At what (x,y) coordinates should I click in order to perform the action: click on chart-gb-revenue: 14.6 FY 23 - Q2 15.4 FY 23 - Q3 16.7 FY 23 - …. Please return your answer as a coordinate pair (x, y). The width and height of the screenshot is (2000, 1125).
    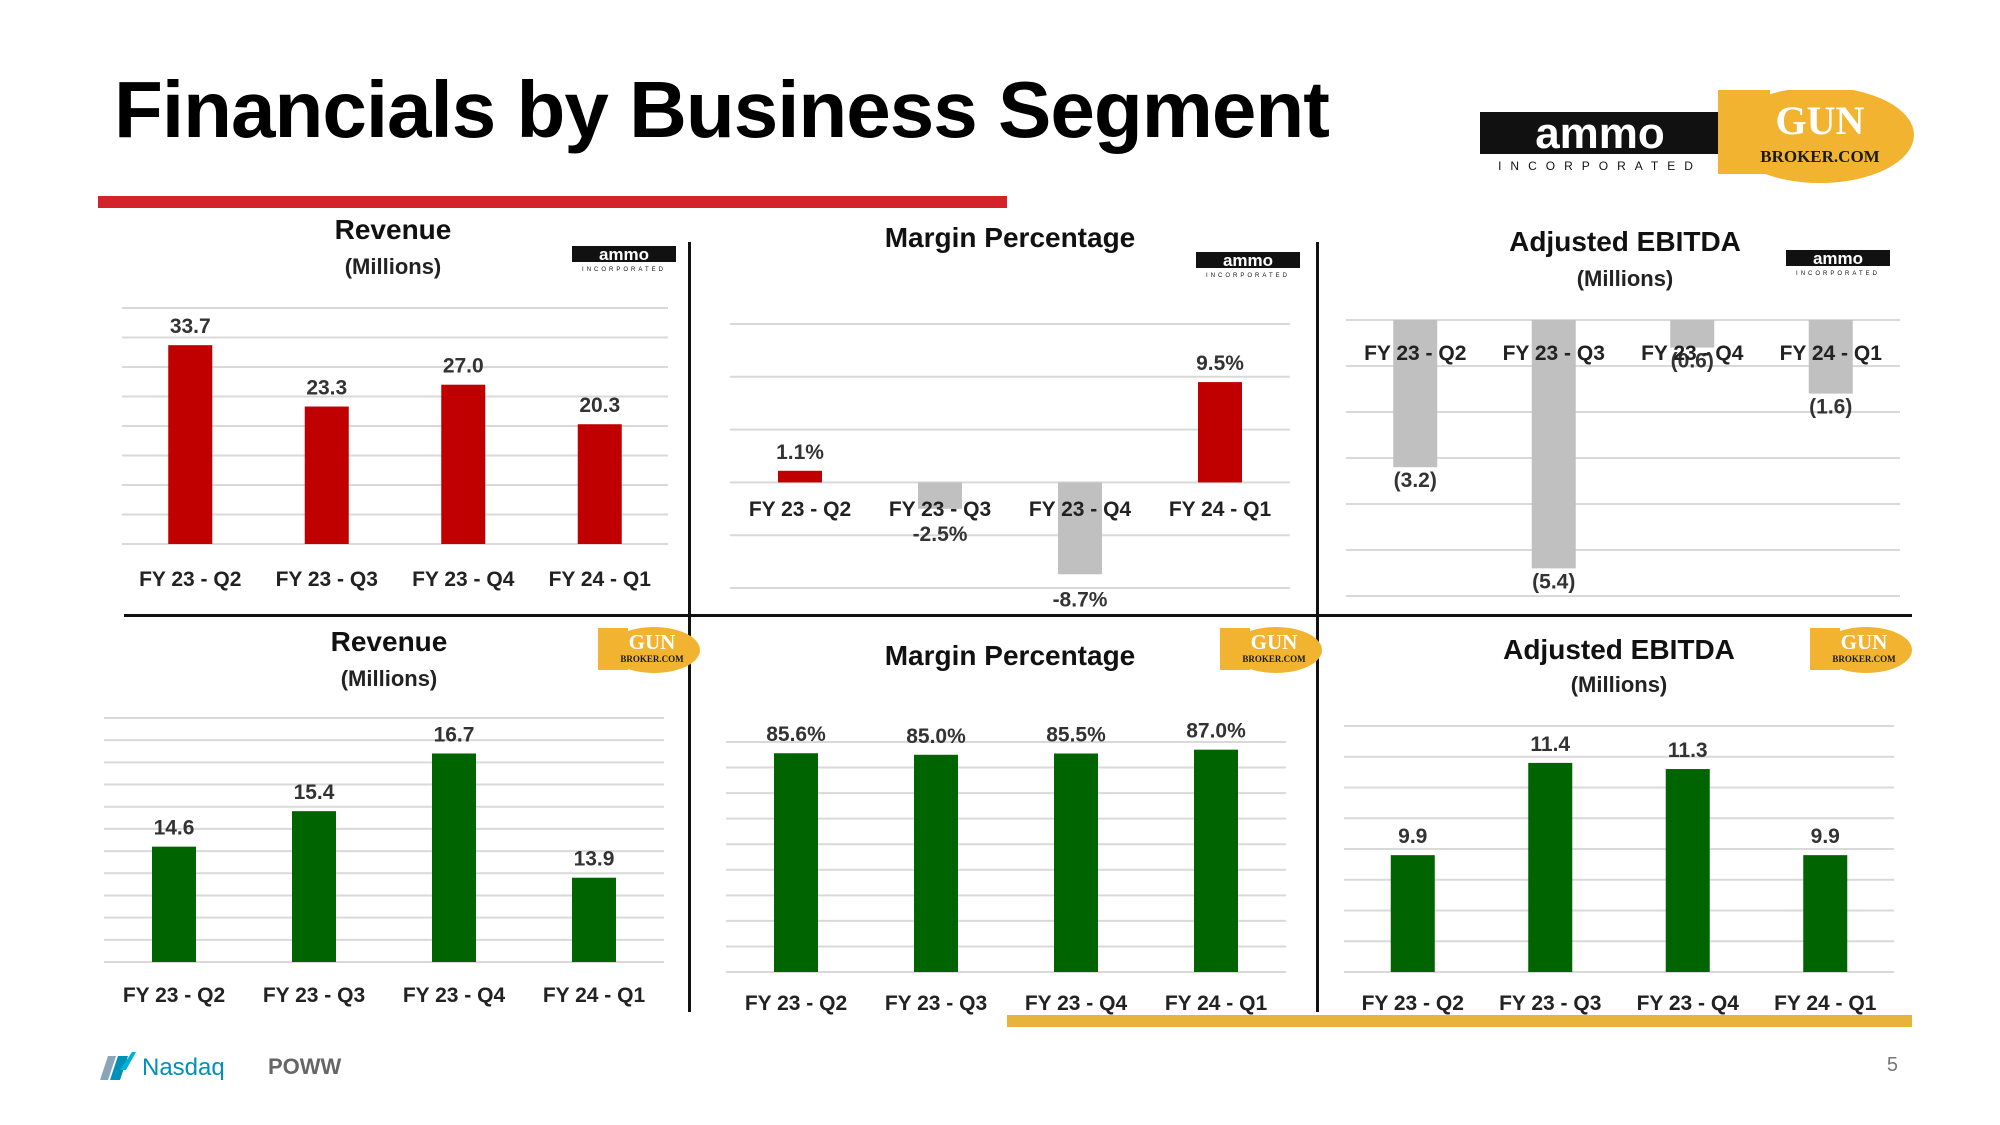
    Looking at the image, I should click on (384, 862).